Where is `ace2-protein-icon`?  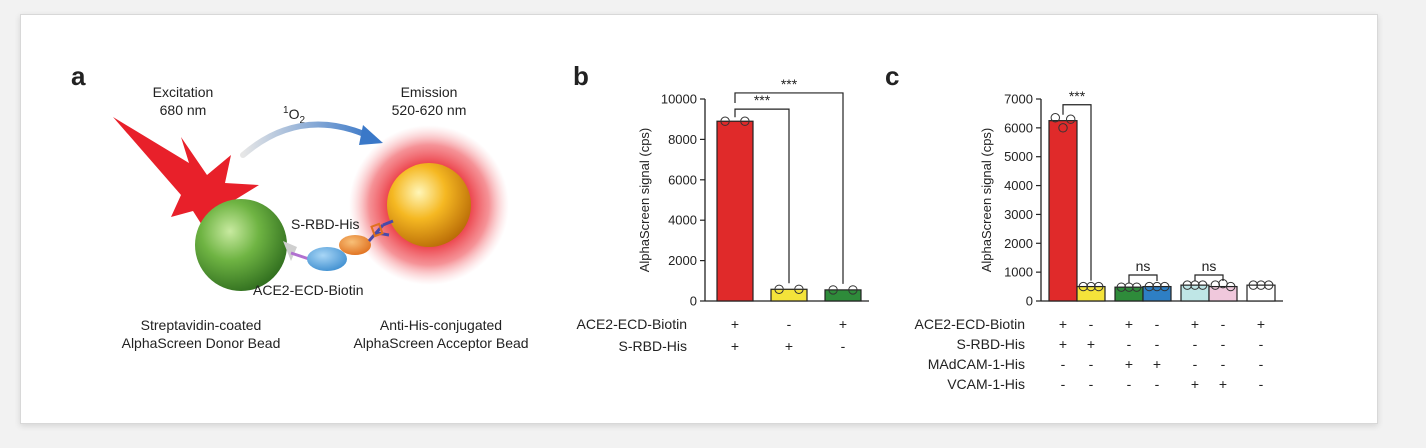
ace2-protein-icon is located at coordinates (327, 259).